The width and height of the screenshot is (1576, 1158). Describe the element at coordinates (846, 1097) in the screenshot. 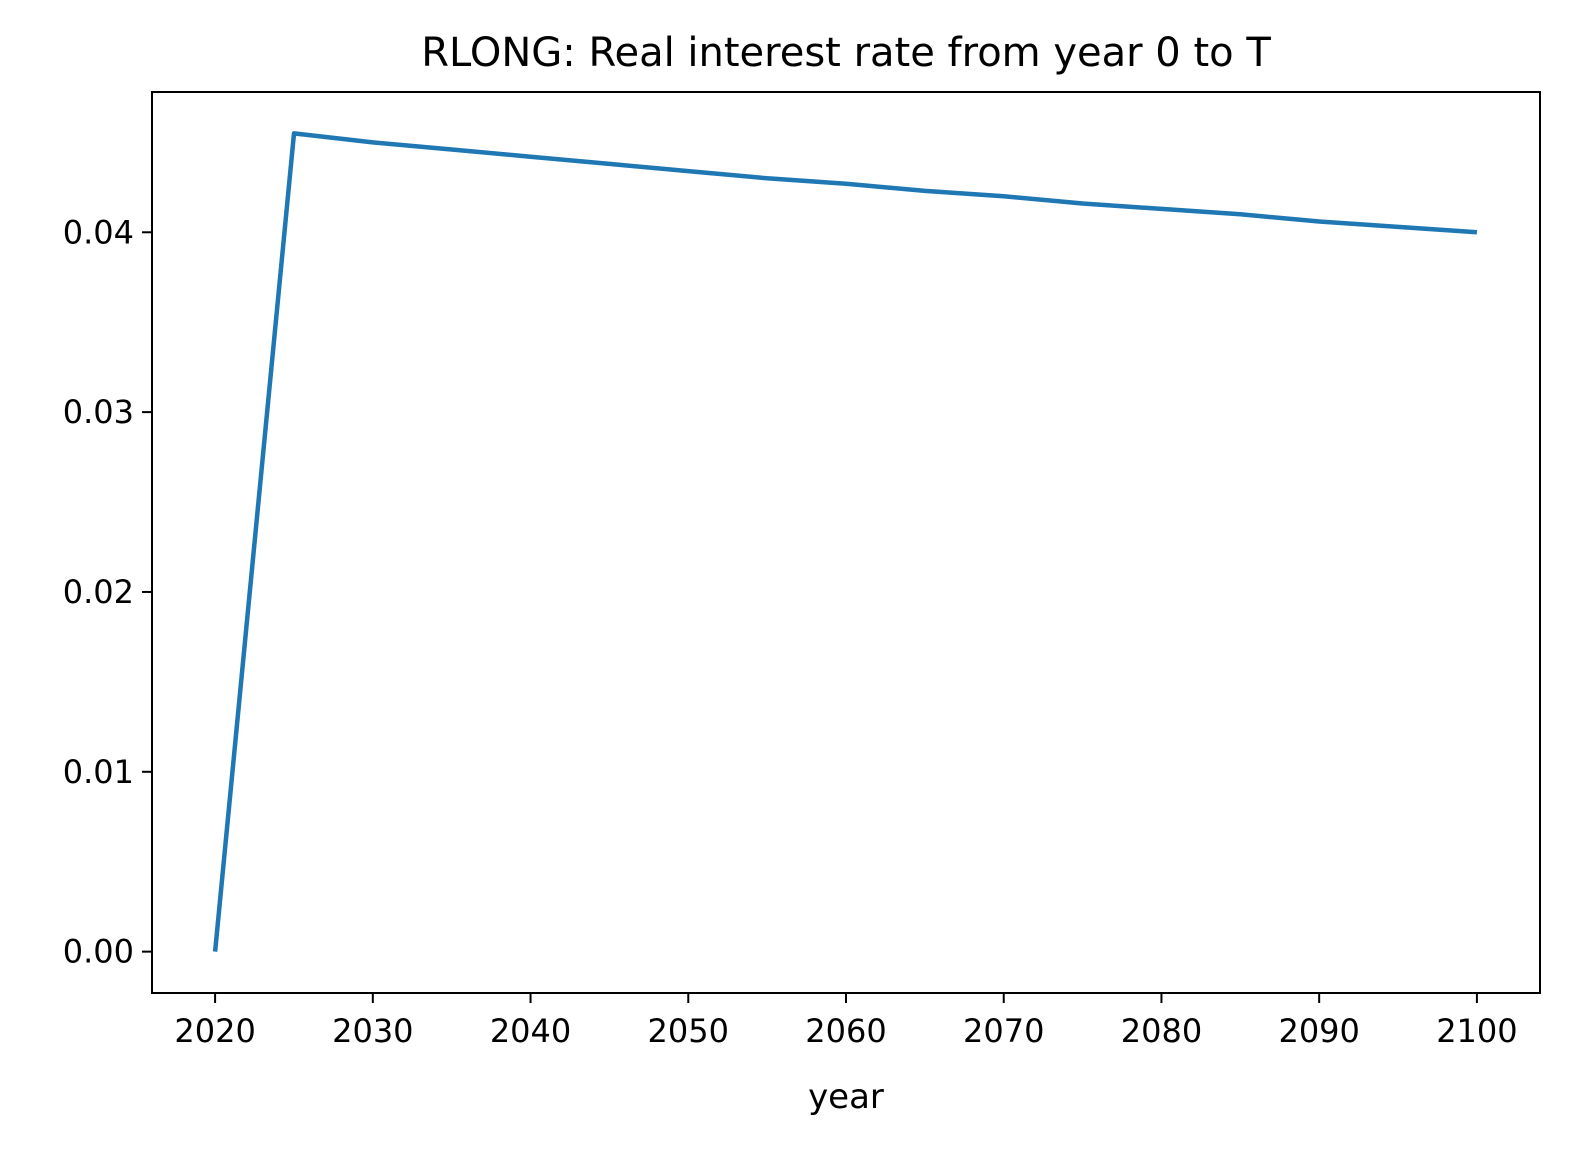

I see `x-axis-label: year` at that location.